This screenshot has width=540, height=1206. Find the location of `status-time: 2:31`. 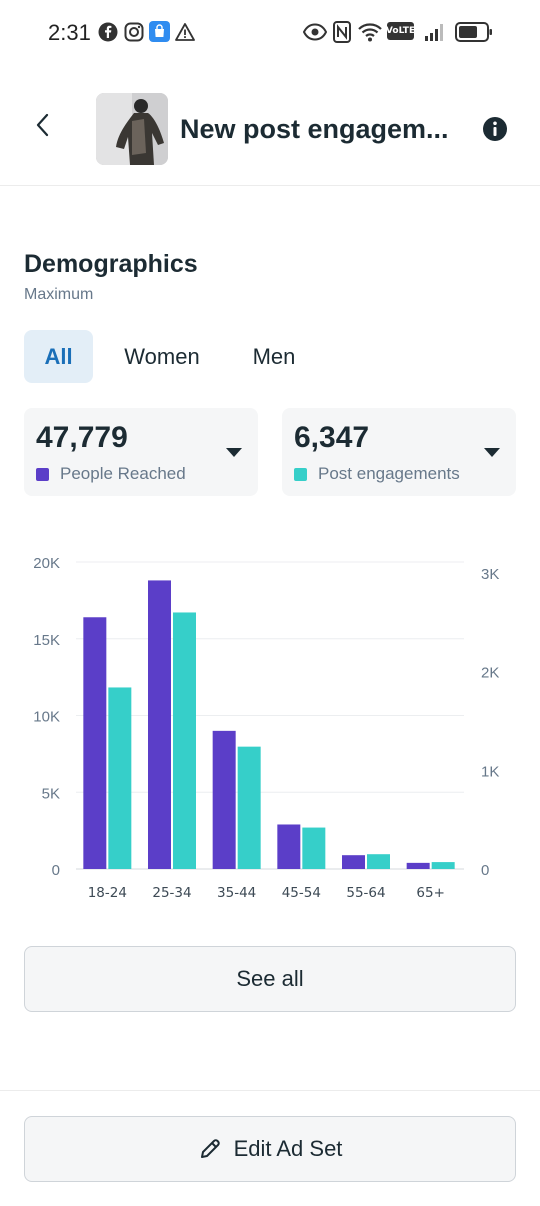

status-time: 2:31 is located at coordinates (69, 32).